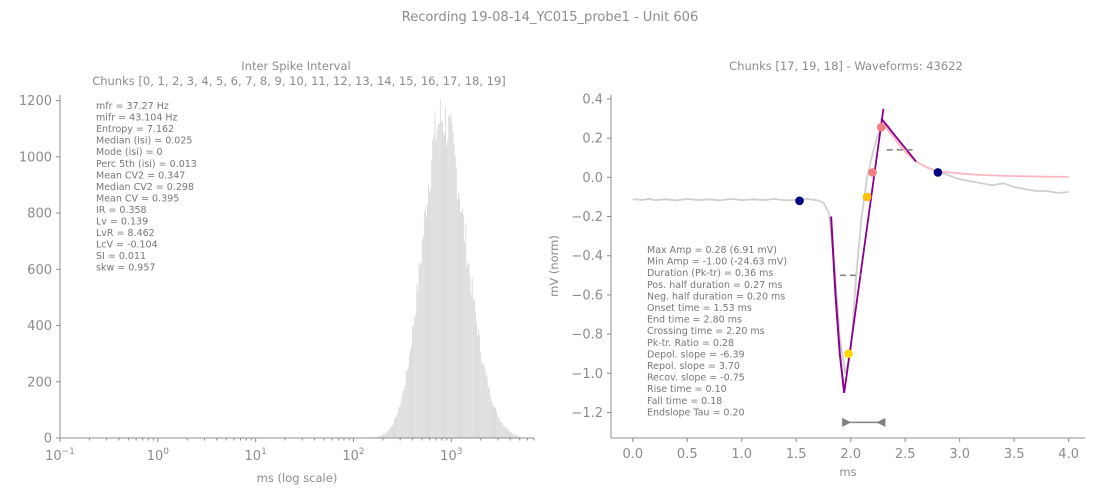  What do you see at coordinates (554, 266) in the screenshot?
I see `waveform-ylabel: mV (norm)` at bounding box center [554, 266].